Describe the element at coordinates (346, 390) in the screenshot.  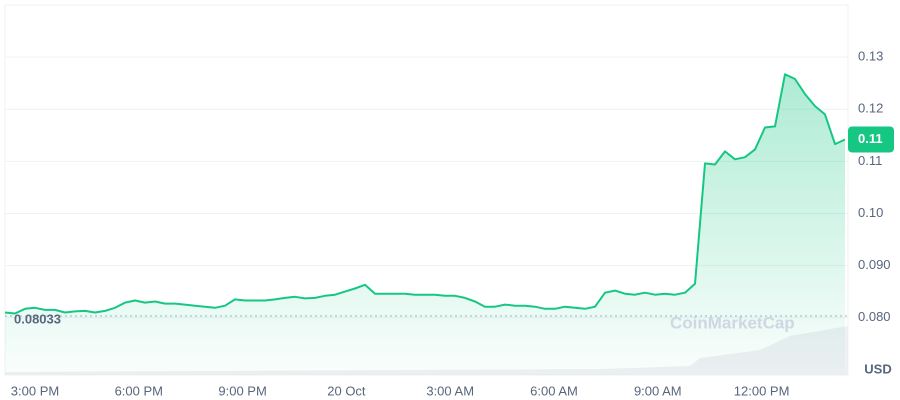
I see `x-tick-label: 20 Oct` at that location.